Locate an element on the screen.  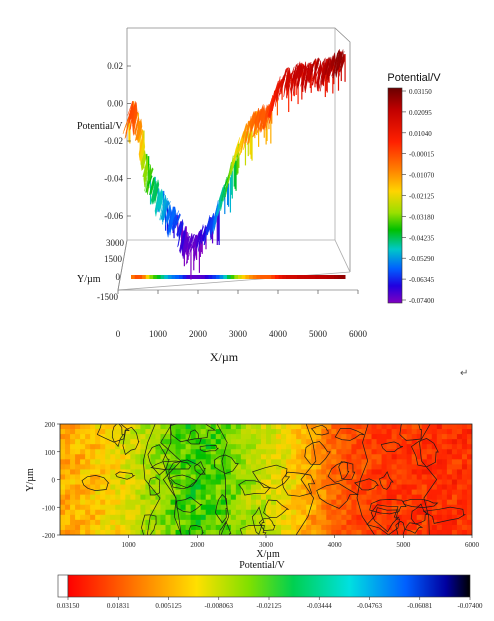
y-tick-label: 0 is located at coordinates (118, 277).